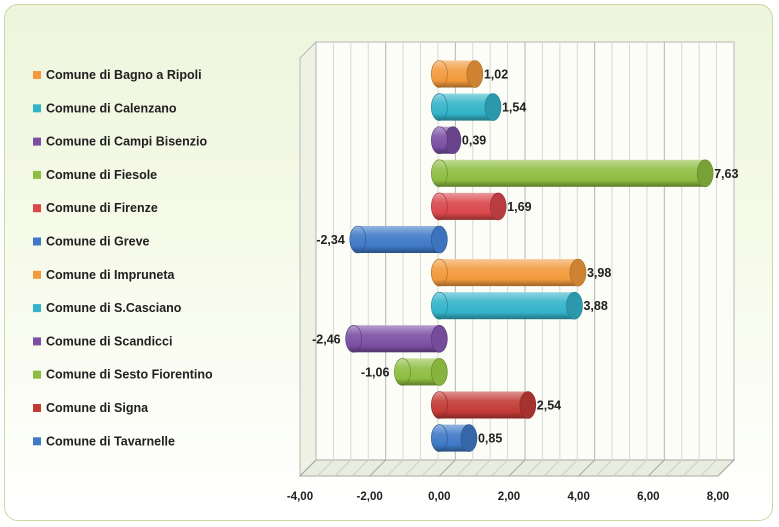  Describe the element at coordinates (375, 372) in the screenshot. I see `value-label: -1,06` at that location.